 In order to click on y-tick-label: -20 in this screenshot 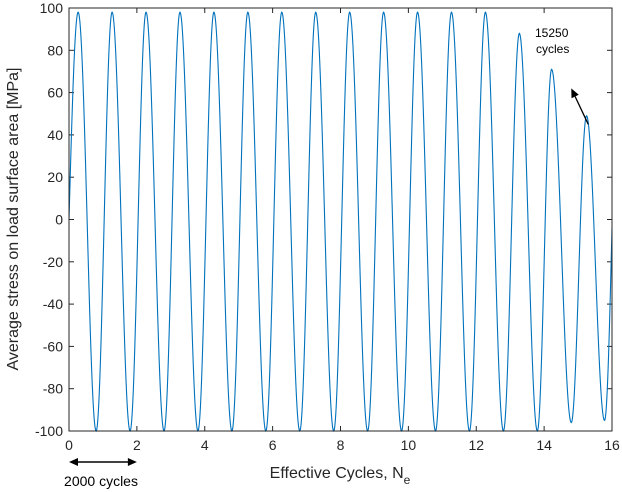, I will do `click(53, 262)`.